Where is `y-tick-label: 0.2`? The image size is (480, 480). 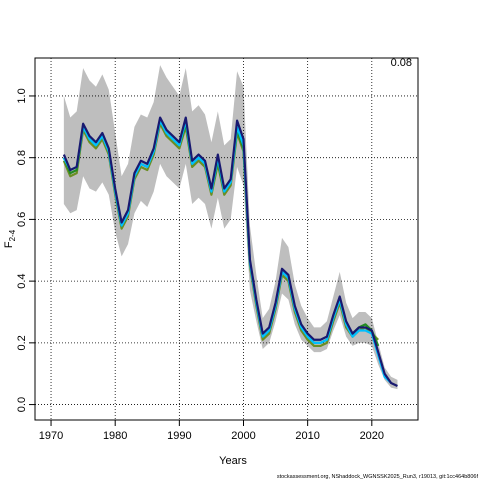 y-tick-label: 0.2 is located at coordinates (22, 342).